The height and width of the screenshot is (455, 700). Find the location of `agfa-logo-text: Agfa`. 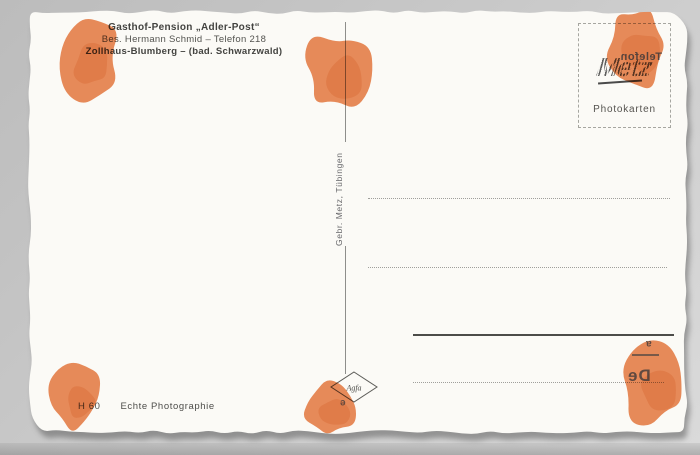

agfa-logo-text: Agfa is located at coordinates (353, 388).